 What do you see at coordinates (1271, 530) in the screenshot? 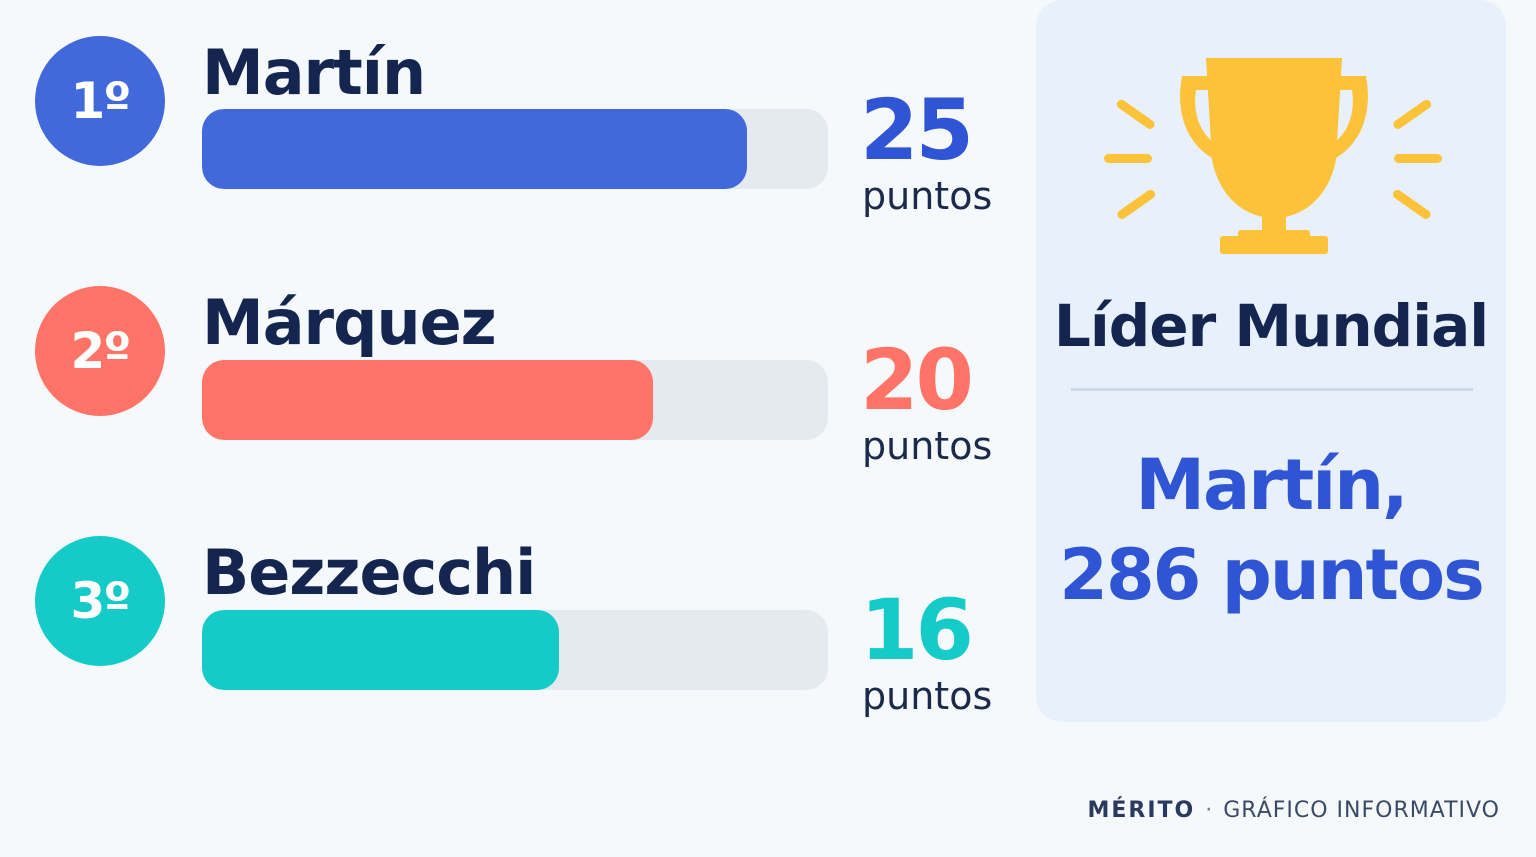
I see `leader-summary: Martín, 286 puntos` at bounding box center [1271, 530].